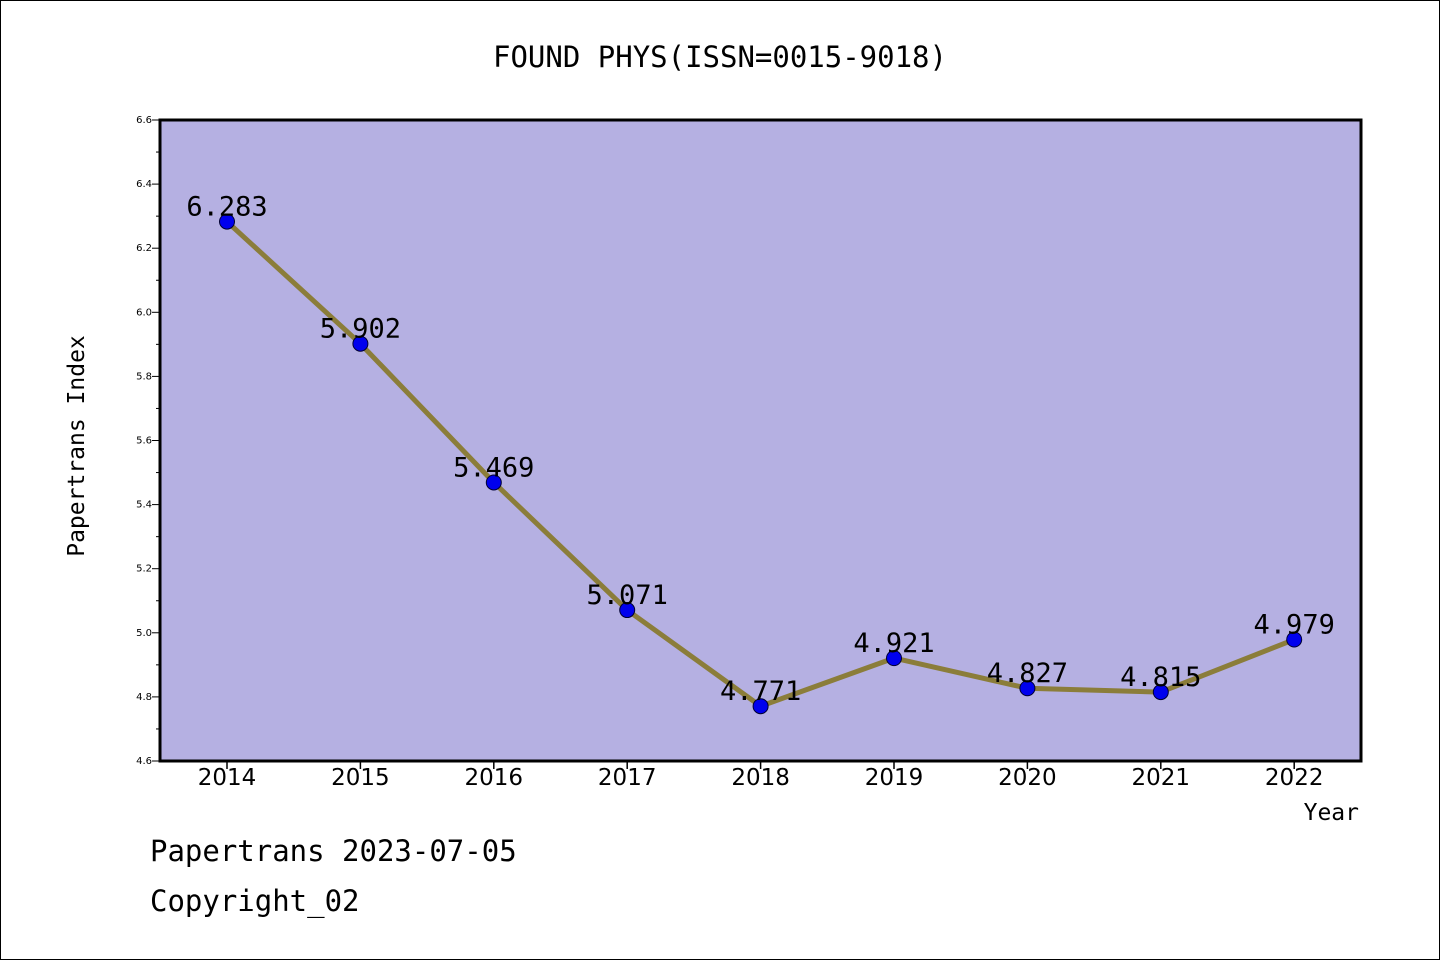 The width and height of the screenshot is (1440, 960). I want to click on y-tick-label: 6.2, so click(144, 248).